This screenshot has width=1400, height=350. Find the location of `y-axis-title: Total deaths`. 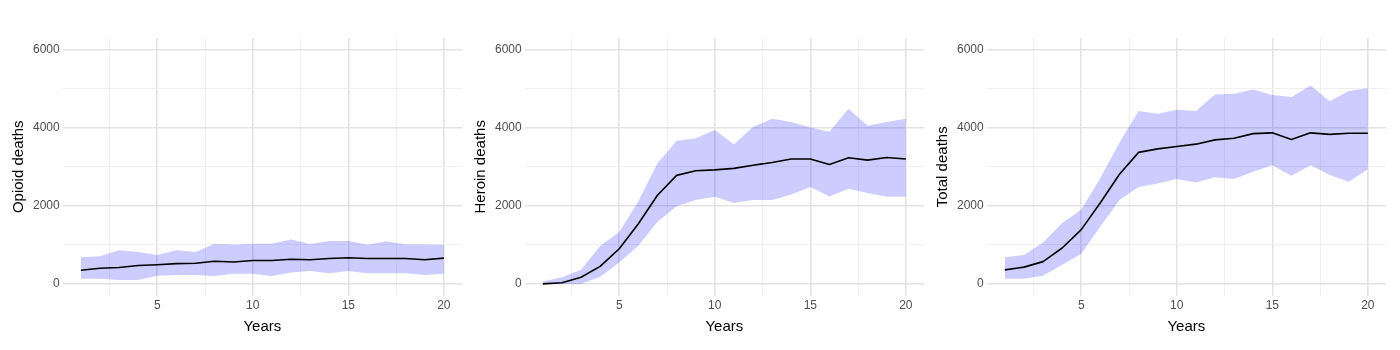

y-axis-title: Total deaths is located at coordinates (942, 167).